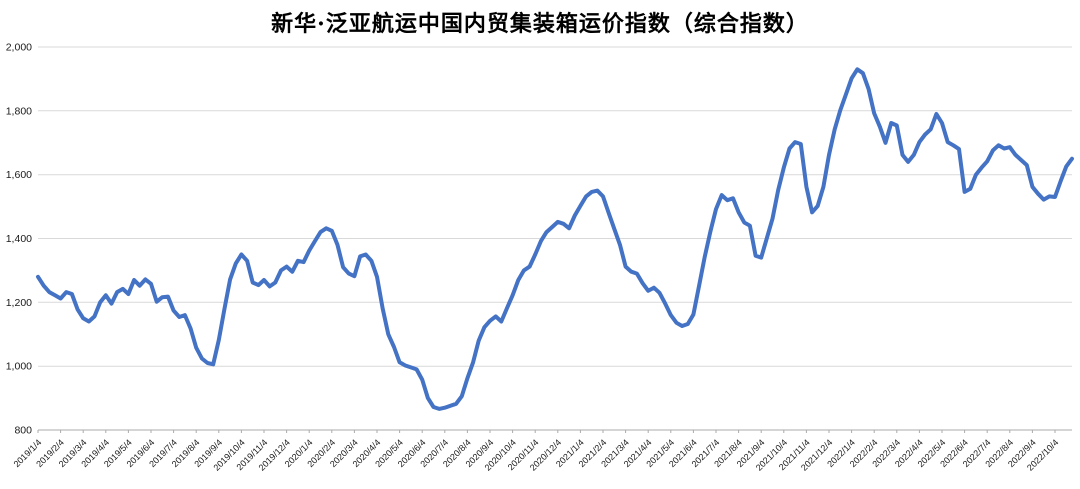 The image size is (1080, 489). Describe the element at coordinates (540, 24) in the screenshot. I see `chart-title: 新华·泛亚航运中国内贸集装箱运价指数（综合指数）` at that location.